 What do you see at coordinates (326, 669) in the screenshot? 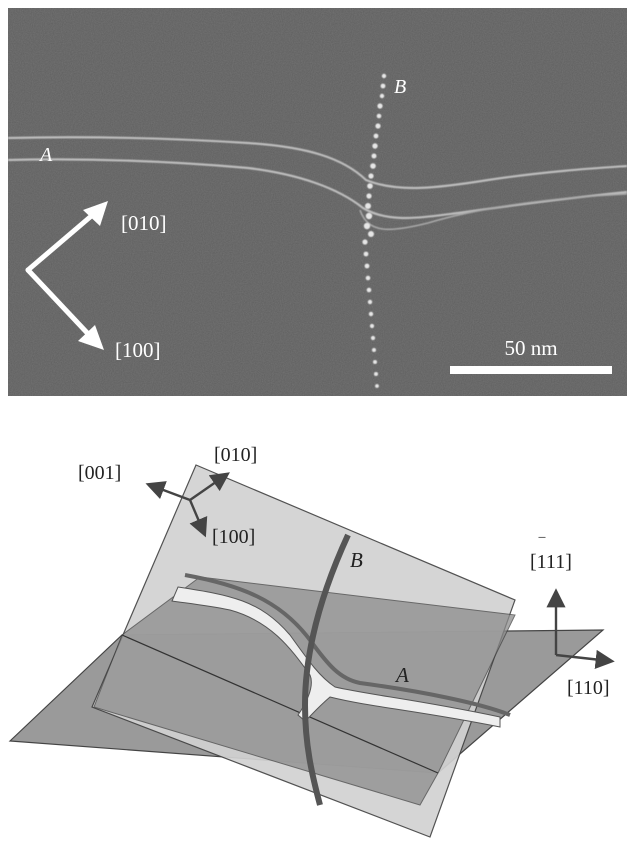
I see `dislocation-b-curve` at bounding box center [326, 669].